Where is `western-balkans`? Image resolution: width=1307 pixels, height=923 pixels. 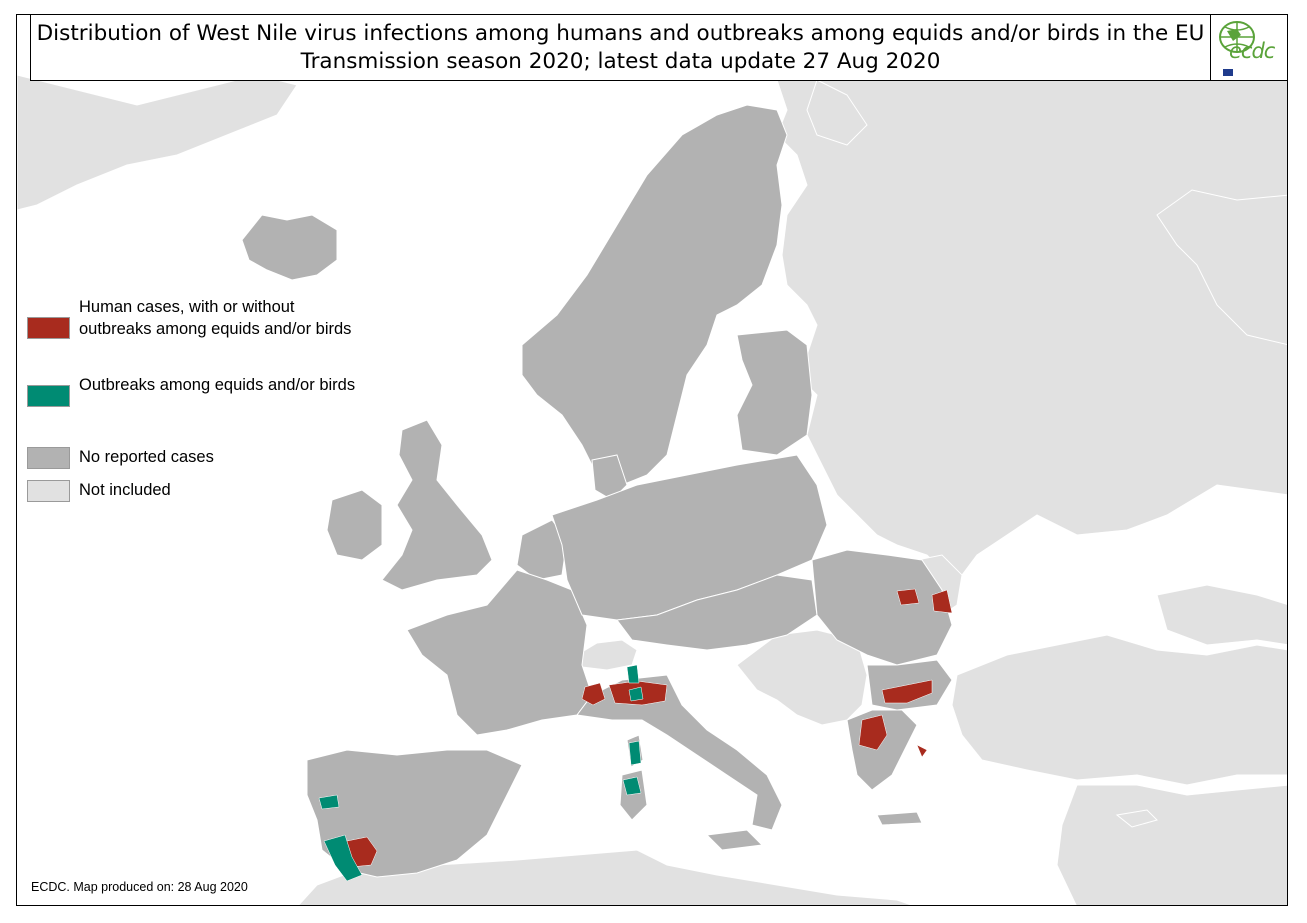 western-balkans is located at coordinates (802, 677).